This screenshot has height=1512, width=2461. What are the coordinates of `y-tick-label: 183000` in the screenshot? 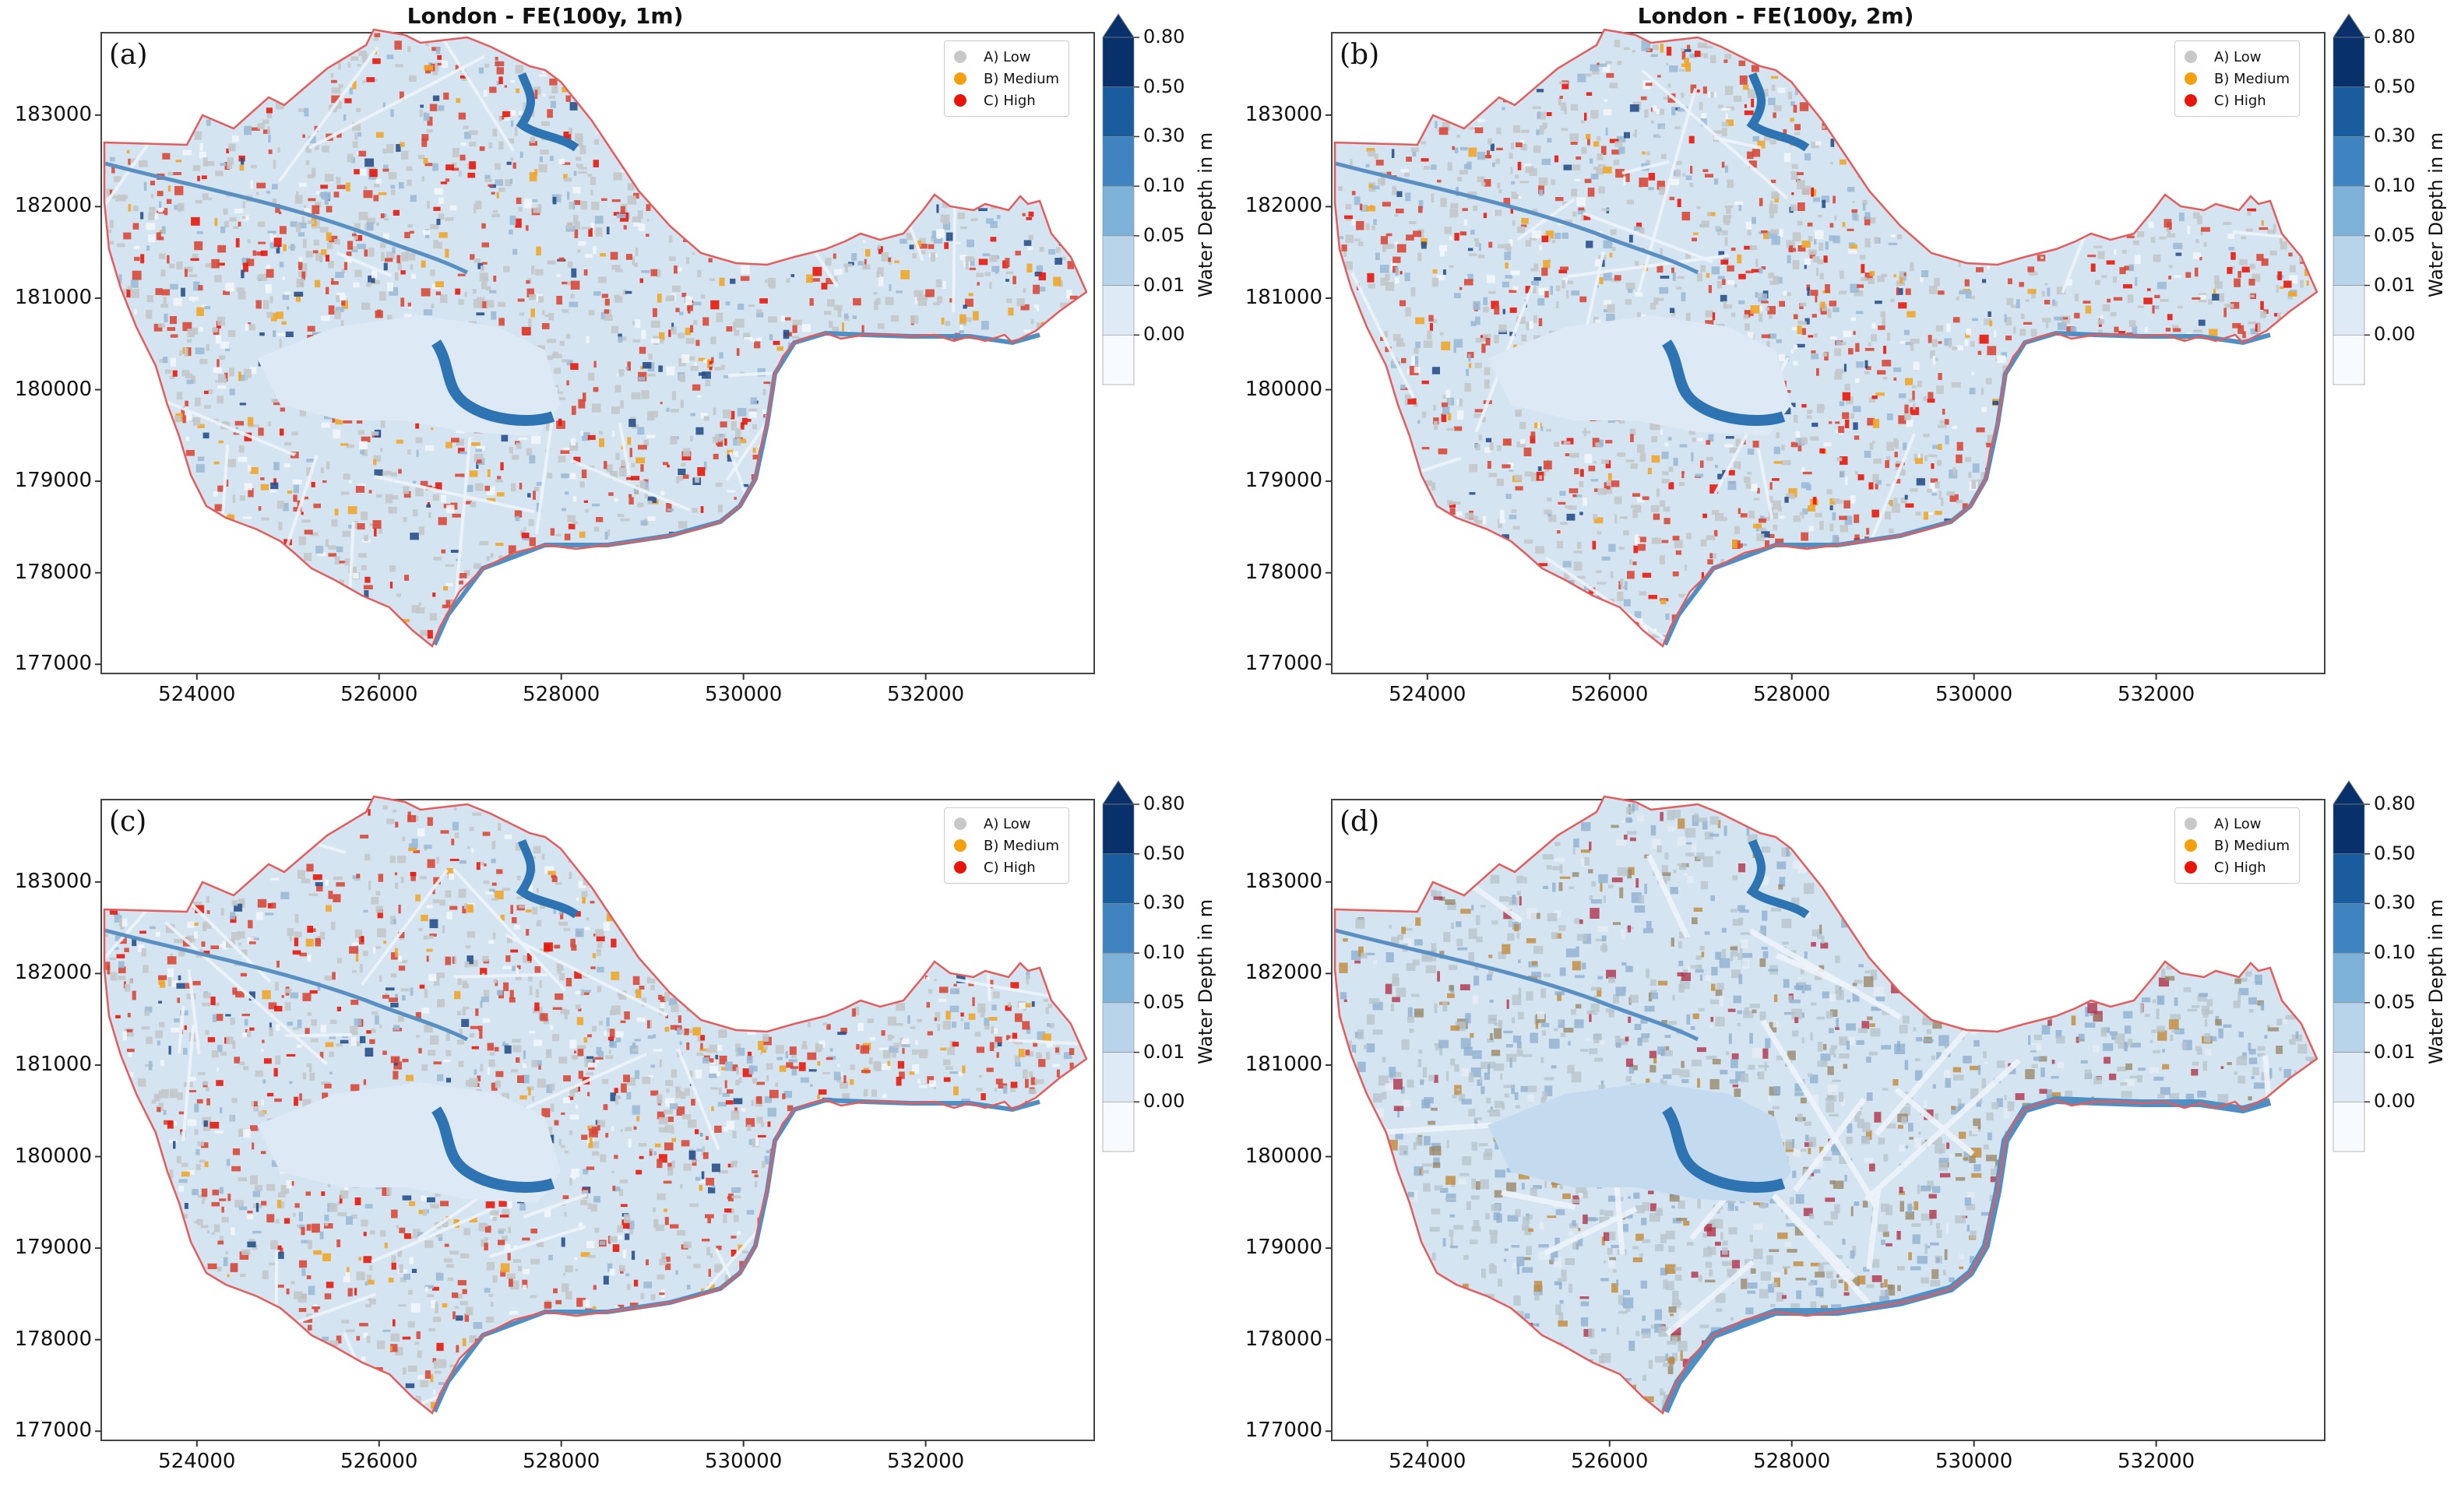 It's located at (49, 114).